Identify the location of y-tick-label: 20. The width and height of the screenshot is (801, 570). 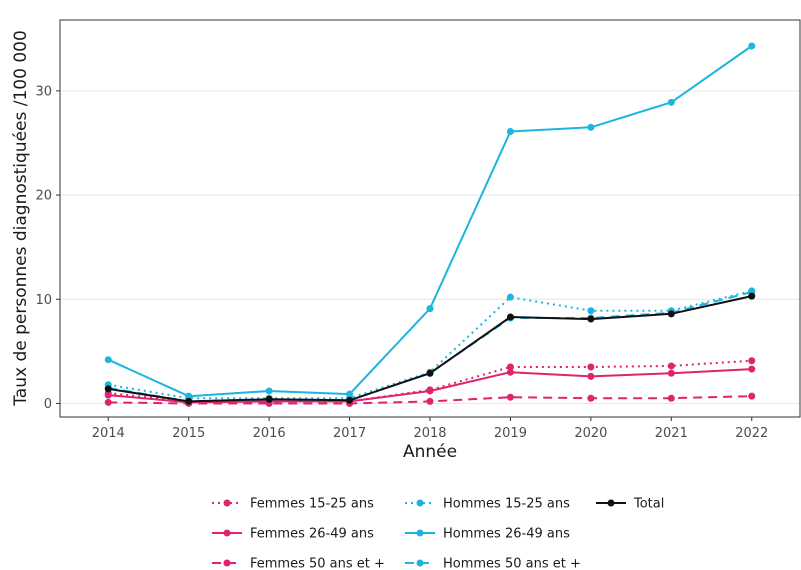
(43, 196).